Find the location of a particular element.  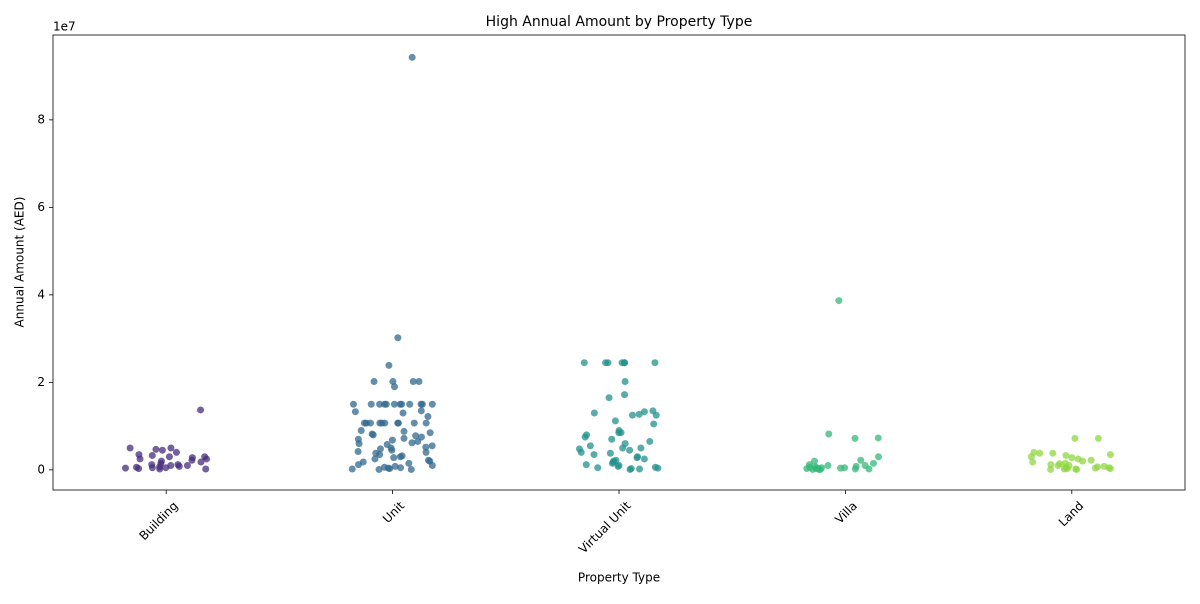

y-tick-label: 0 is located at coordinates (41, 469).